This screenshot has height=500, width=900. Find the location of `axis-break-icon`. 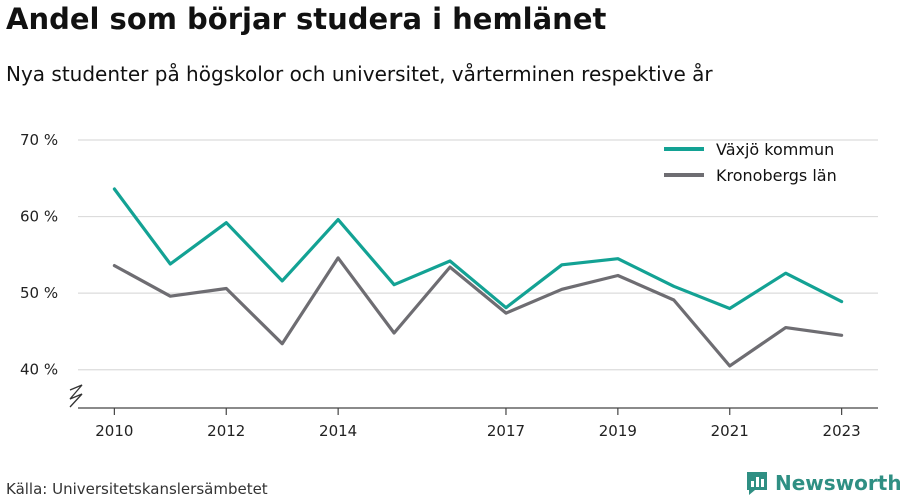

axis-break-icon is located at coordinates (76, 396).